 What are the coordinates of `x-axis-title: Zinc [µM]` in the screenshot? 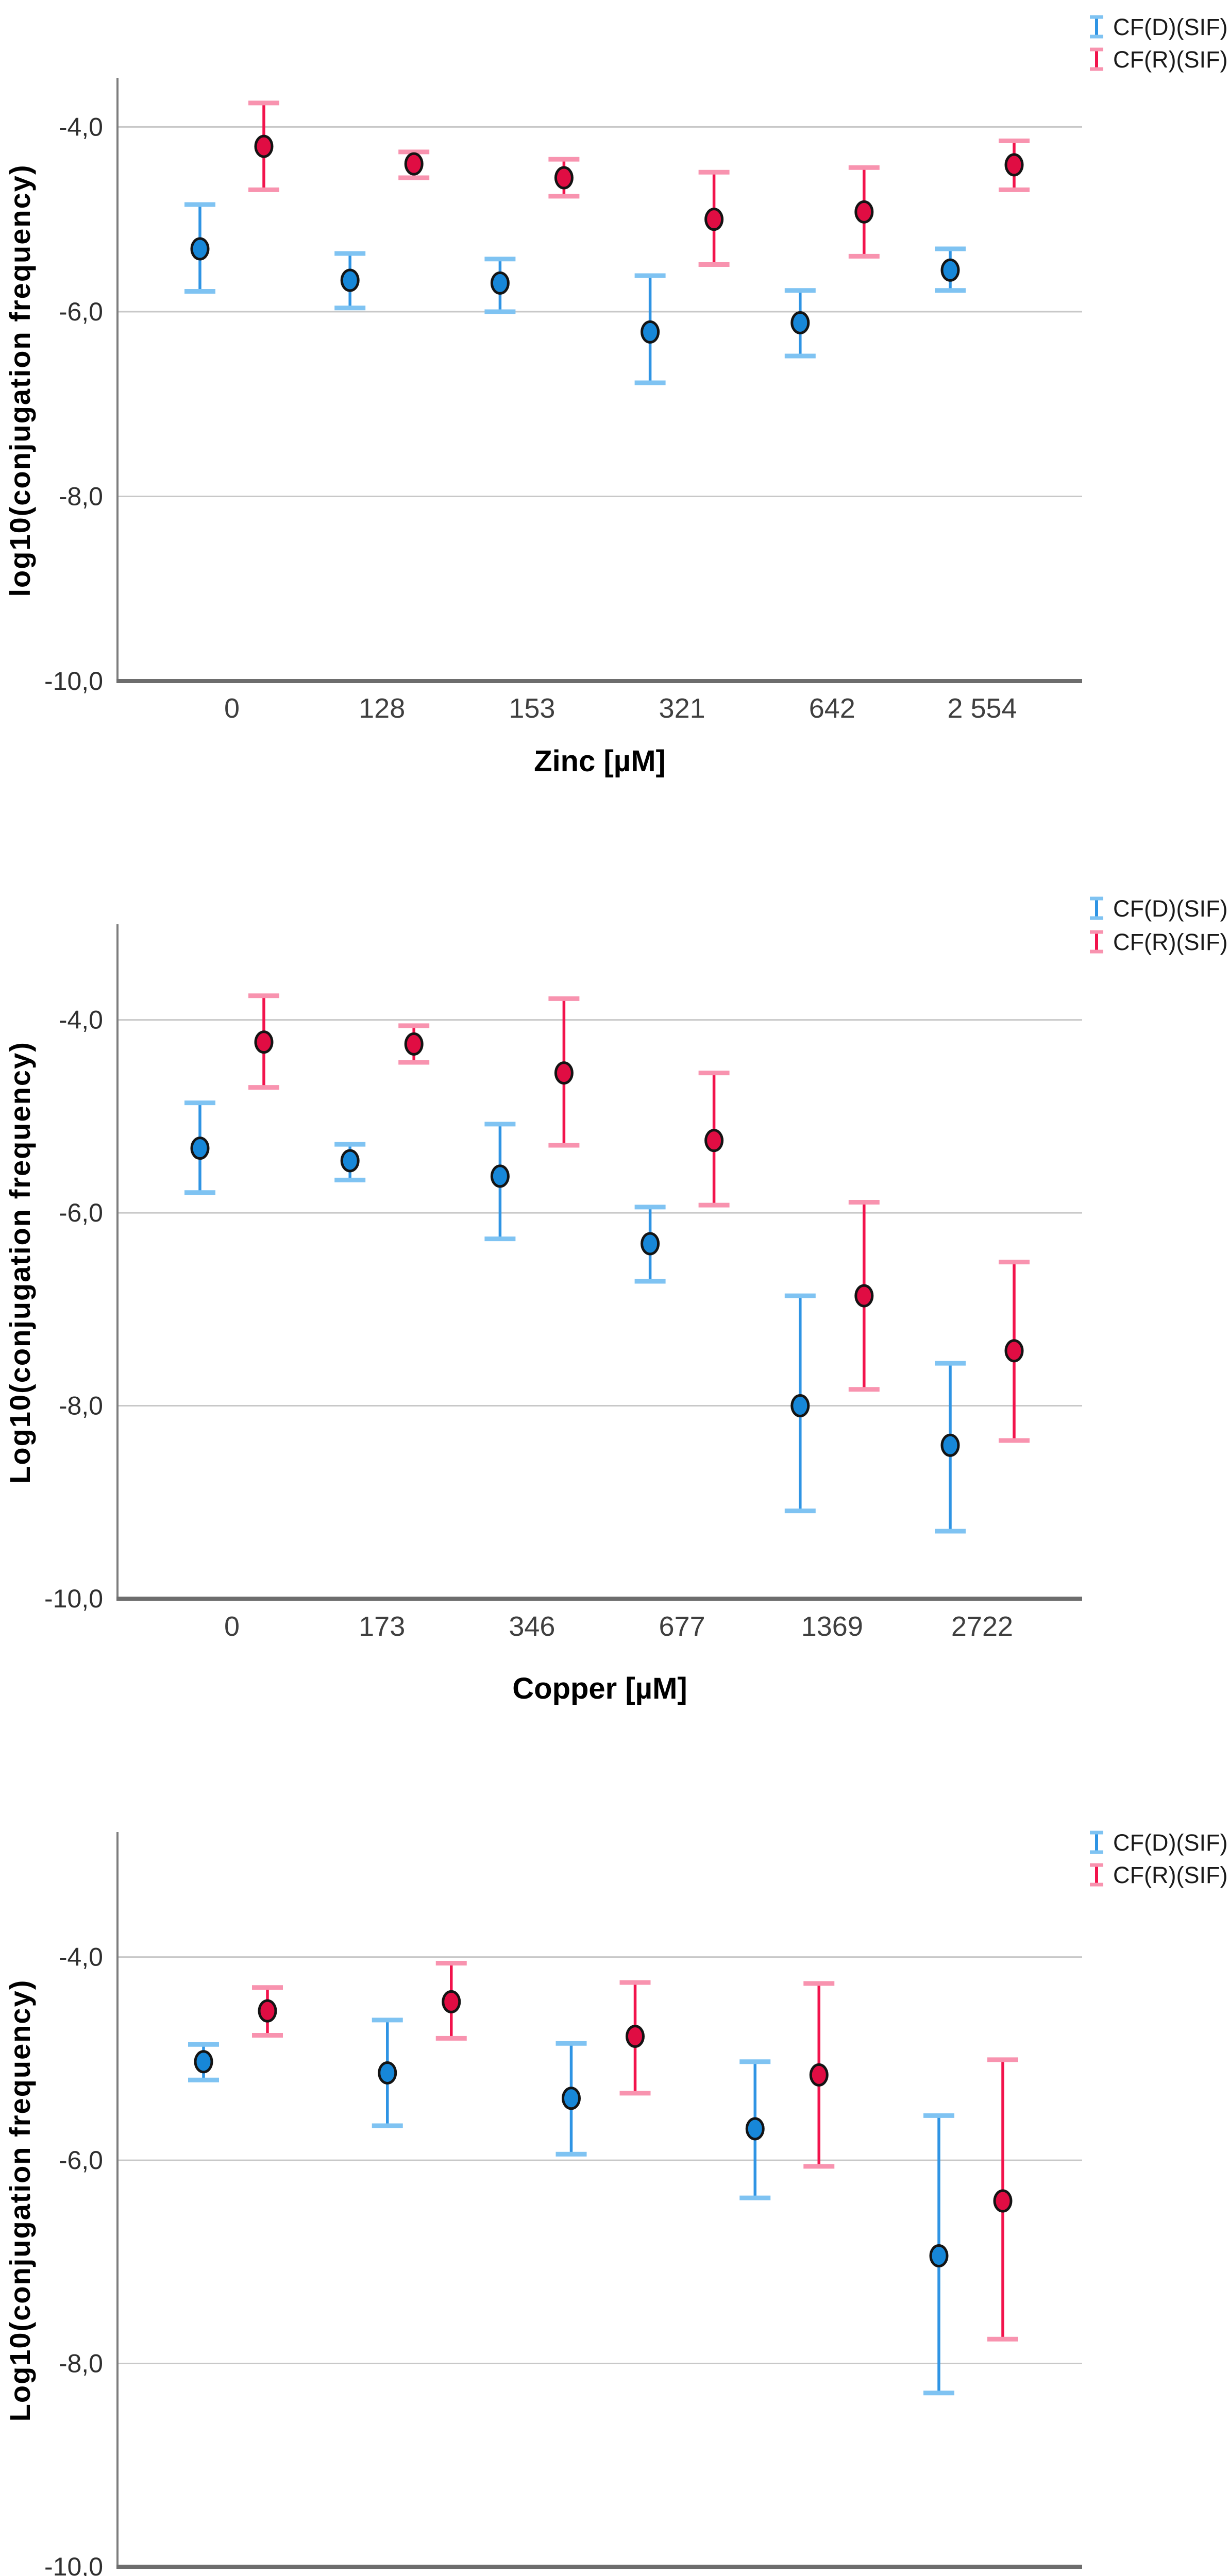 It's located at (600, 761).